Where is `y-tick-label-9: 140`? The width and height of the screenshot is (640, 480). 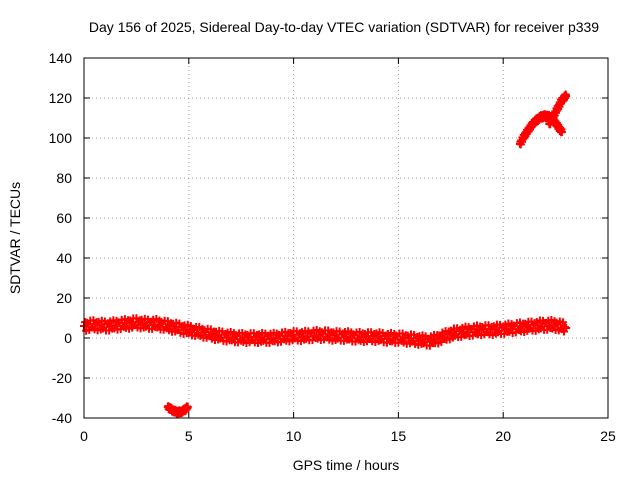
y-tick-label-9: 140 is located at coordinates (61, 58).